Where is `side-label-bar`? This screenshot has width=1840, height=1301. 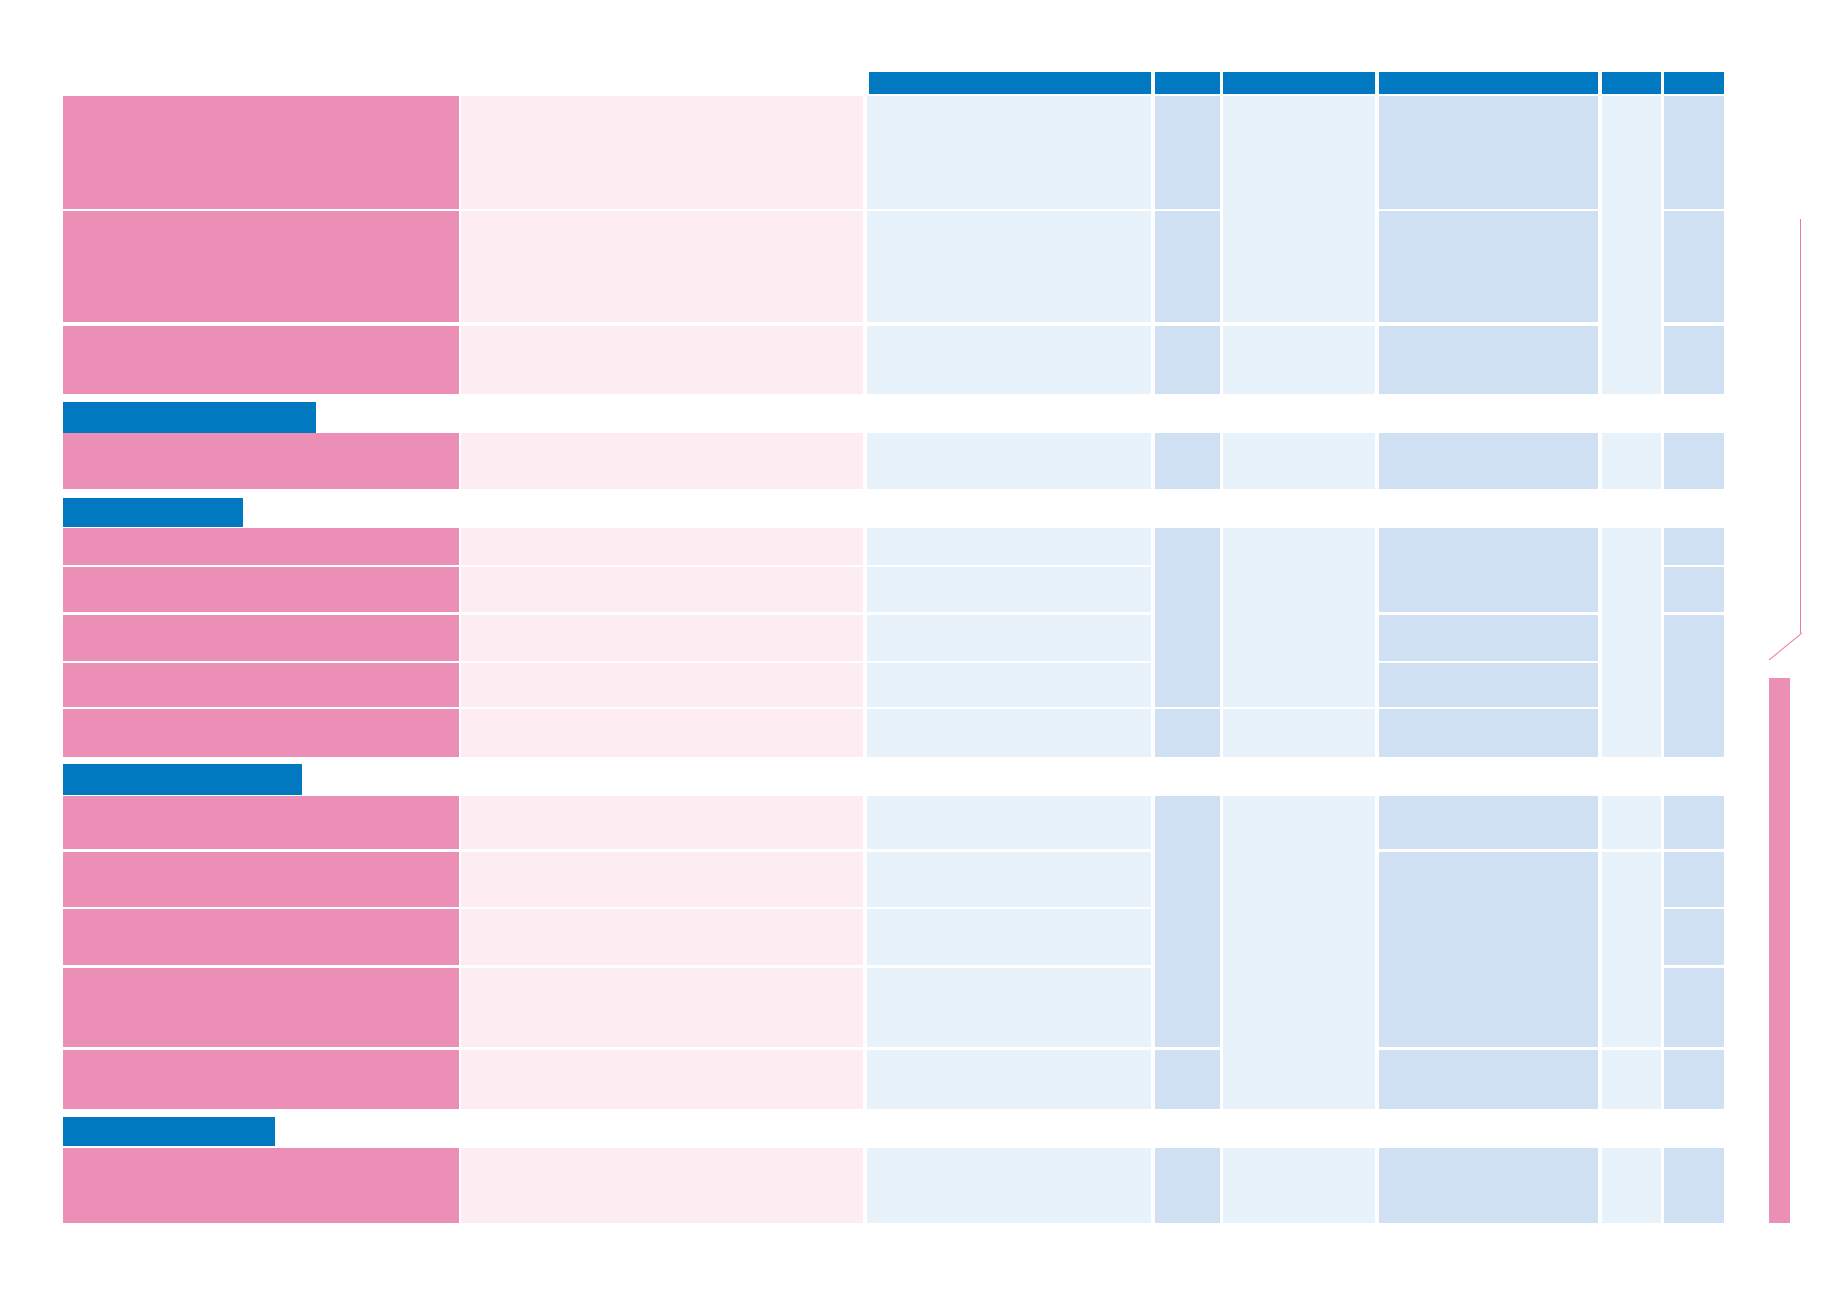 side-label-bar is located at coordinates (1779, 950).